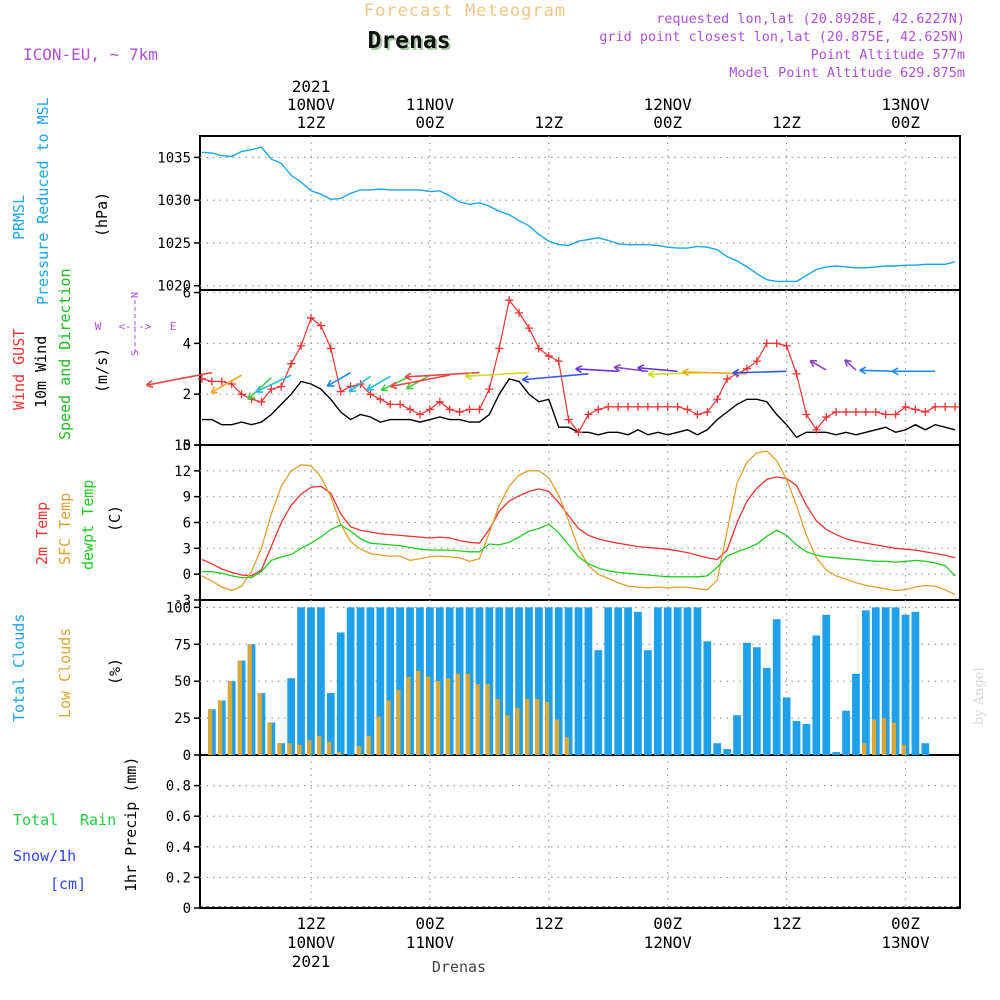 The image size is (1000, 1000). What do you see at coordinates (19, 217) in the screenshot?
I see `prmsl-label: PRMSL` at bounding box center [19, 217].